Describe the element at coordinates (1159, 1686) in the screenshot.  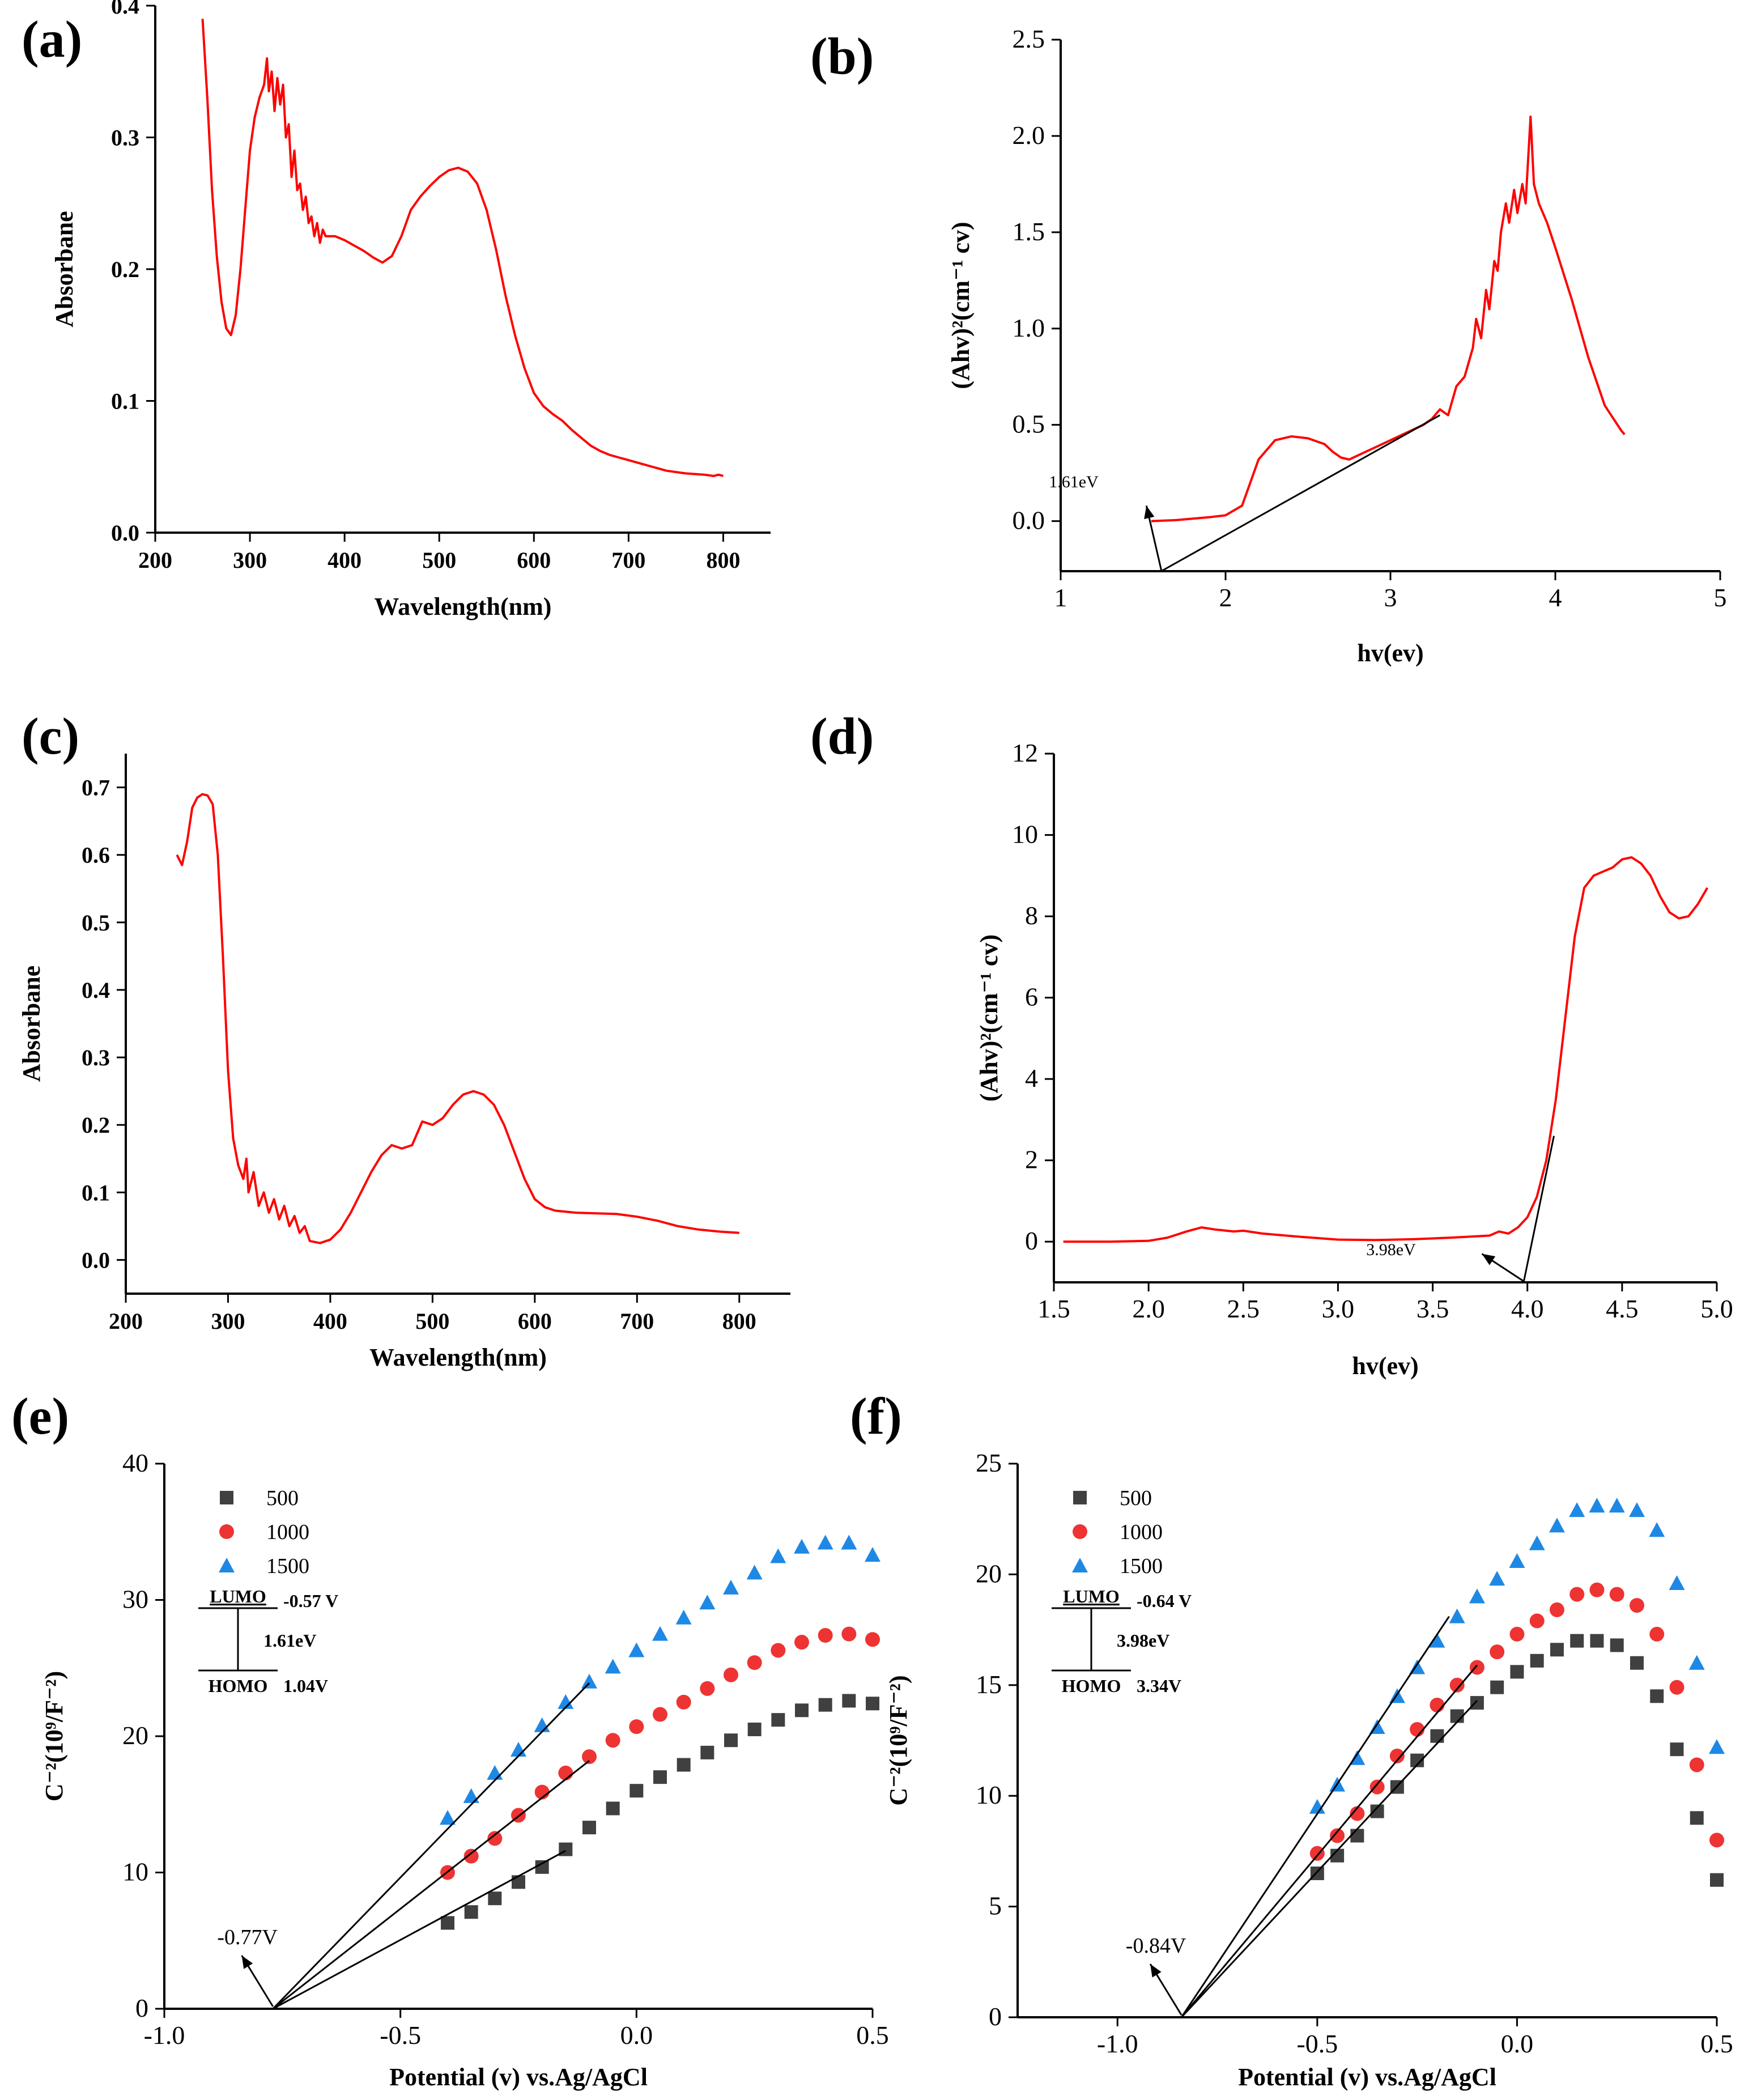
I see `homo-value: 3.34V` at that location.